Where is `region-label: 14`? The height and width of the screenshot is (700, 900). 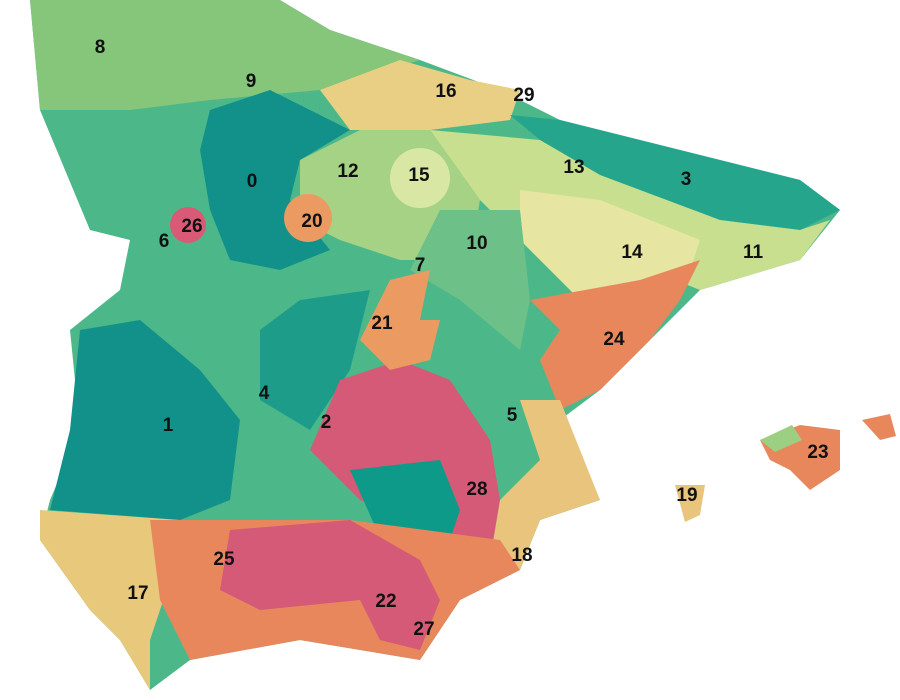
region-label: 14 is located at coordinates (632, 252).